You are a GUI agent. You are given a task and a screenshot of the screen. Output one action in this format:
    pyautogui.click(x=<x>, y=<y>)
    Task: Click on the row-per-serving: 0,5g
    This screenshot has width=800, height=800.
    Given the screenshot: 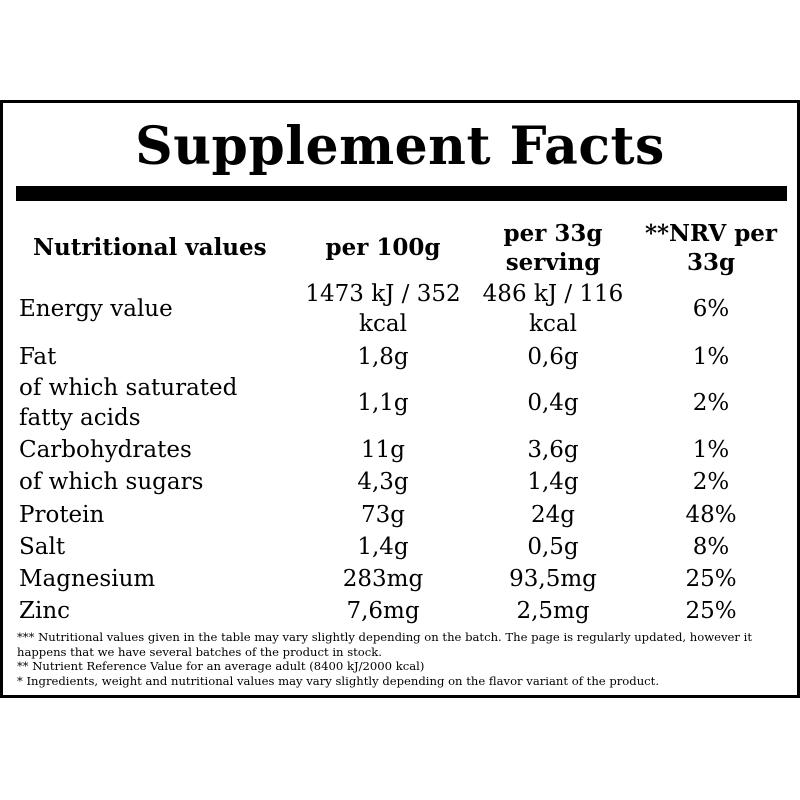 What is the action you would take?
    pyautogui.click(x=553, y=547)
    